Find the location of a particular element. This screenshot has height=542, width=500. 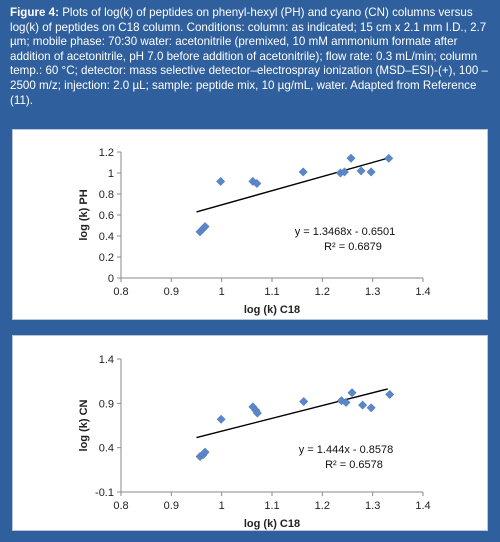

ph-x-tick-label: 1.4 is located at coordinates (422, 292).